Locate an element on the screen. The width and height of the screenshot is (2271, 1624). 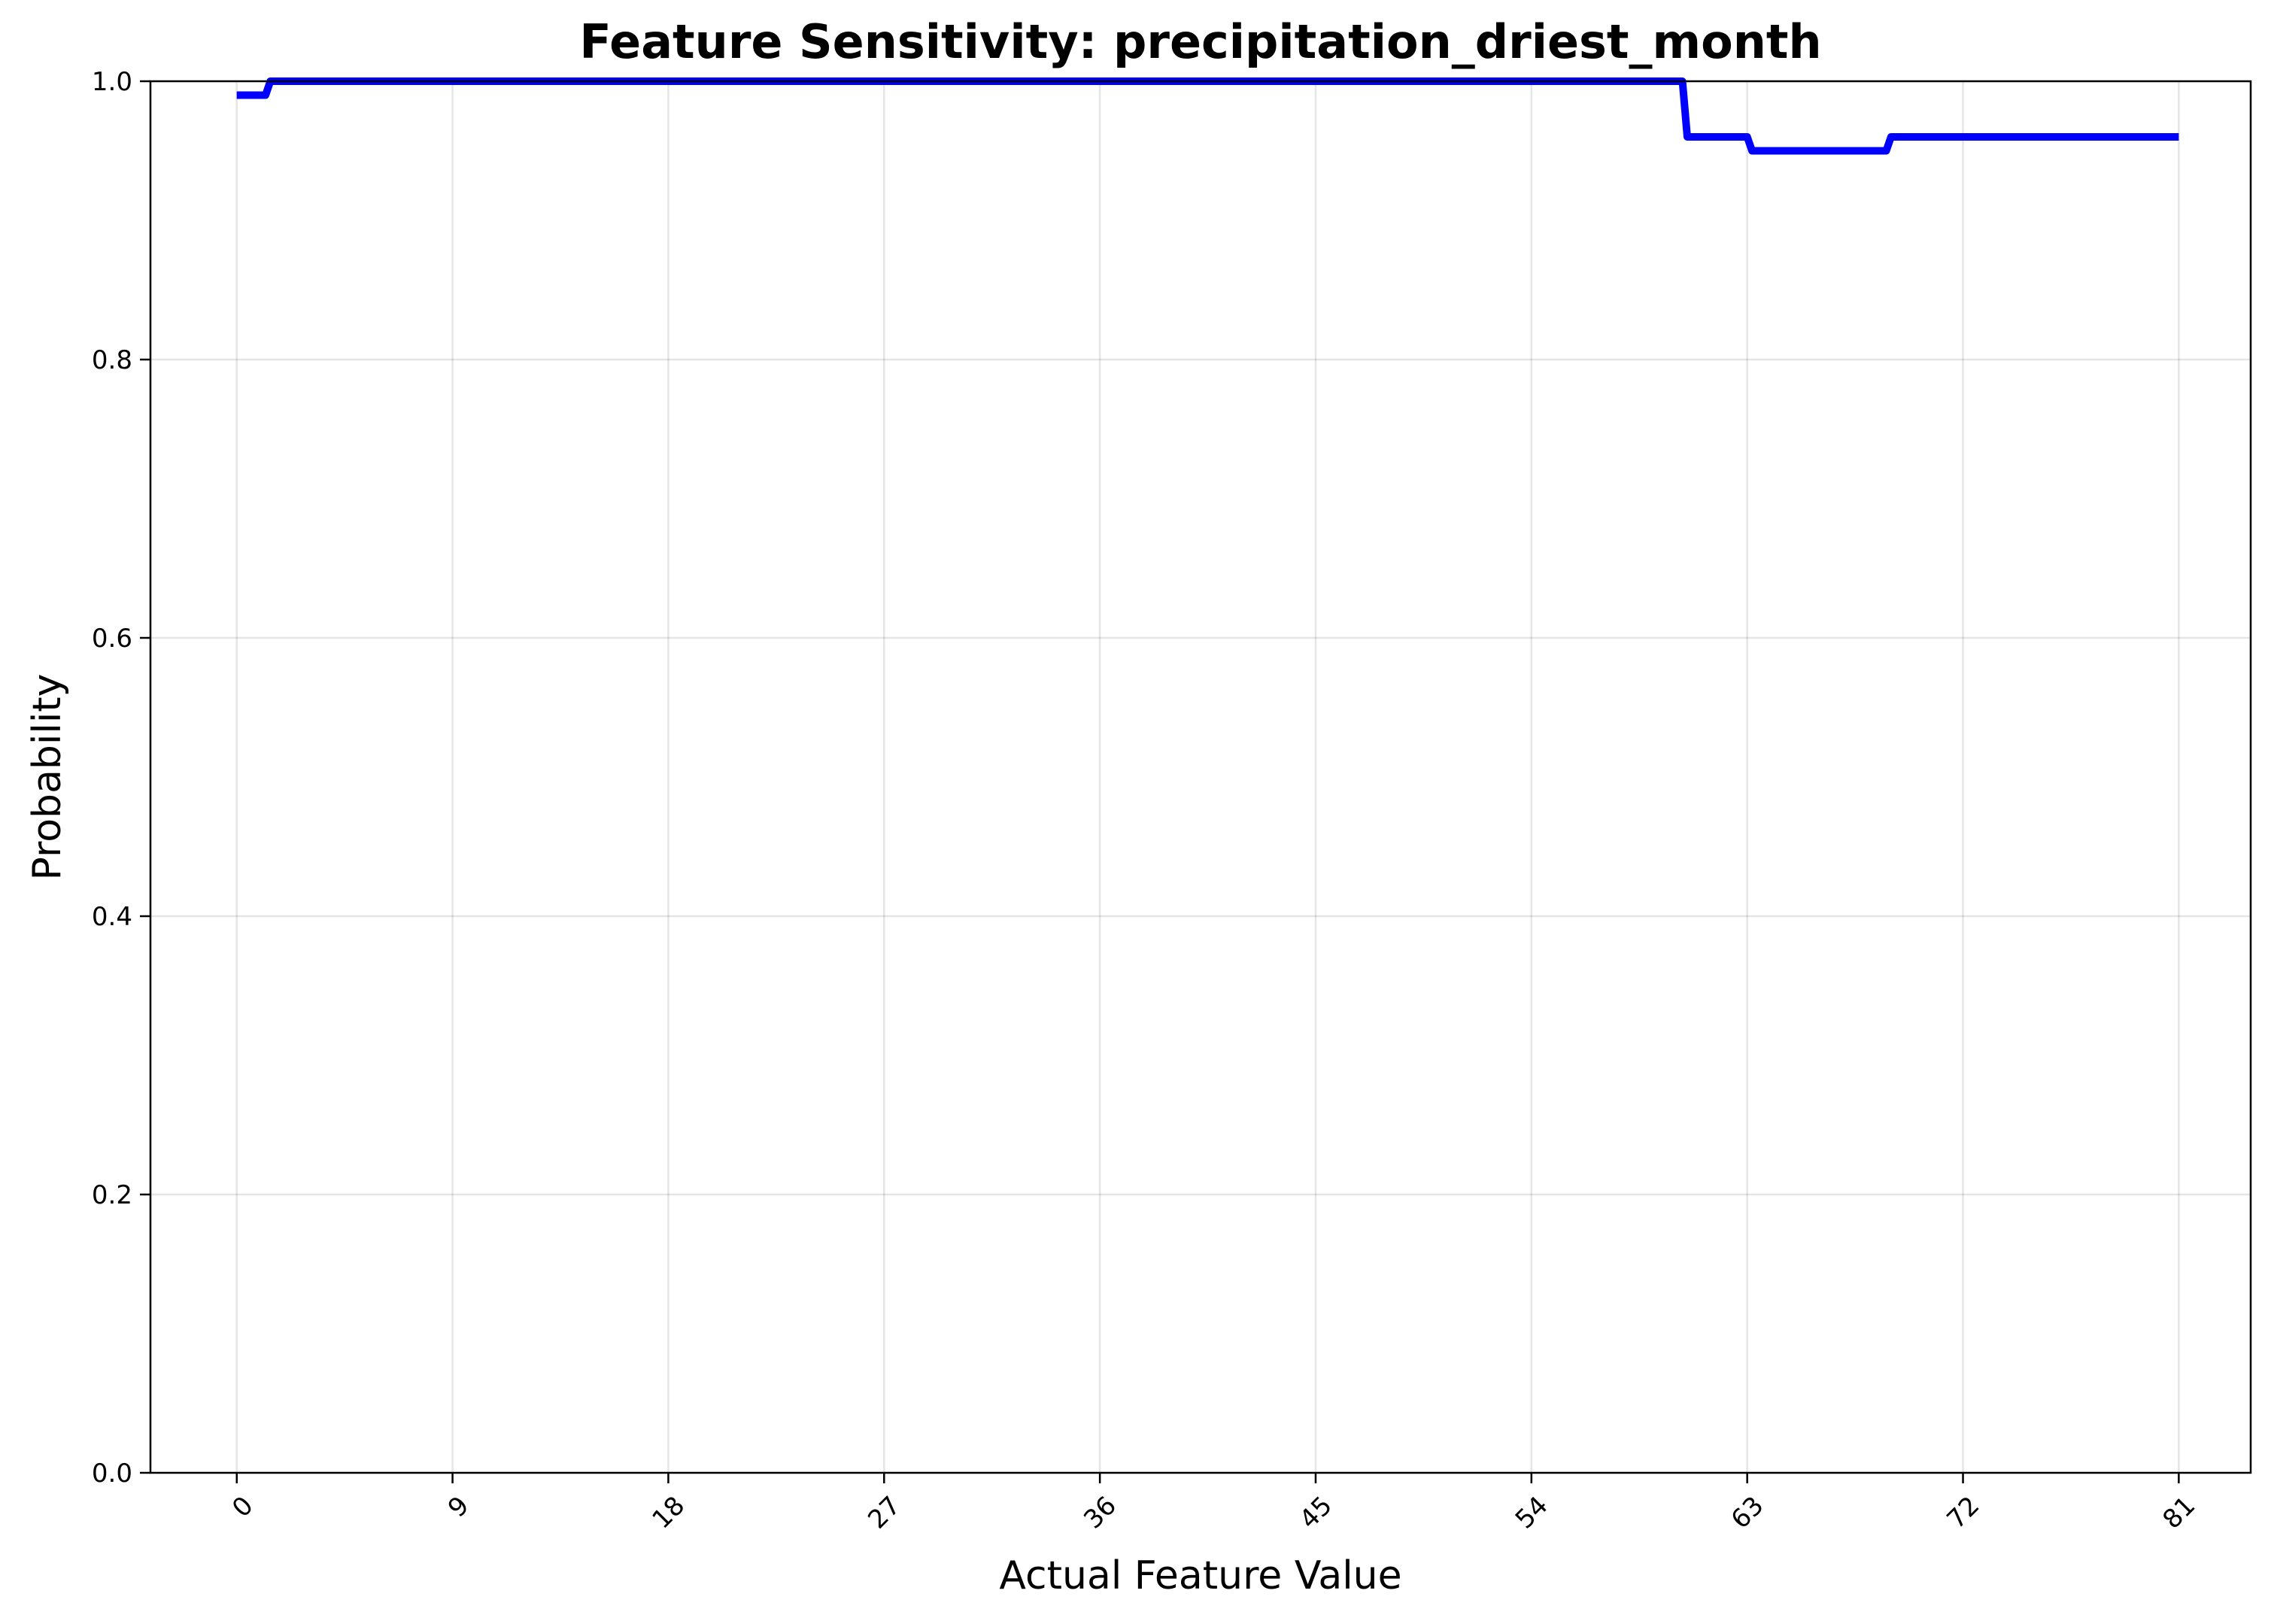
y-axis-label: Probability is located at coordinates (47, 777).